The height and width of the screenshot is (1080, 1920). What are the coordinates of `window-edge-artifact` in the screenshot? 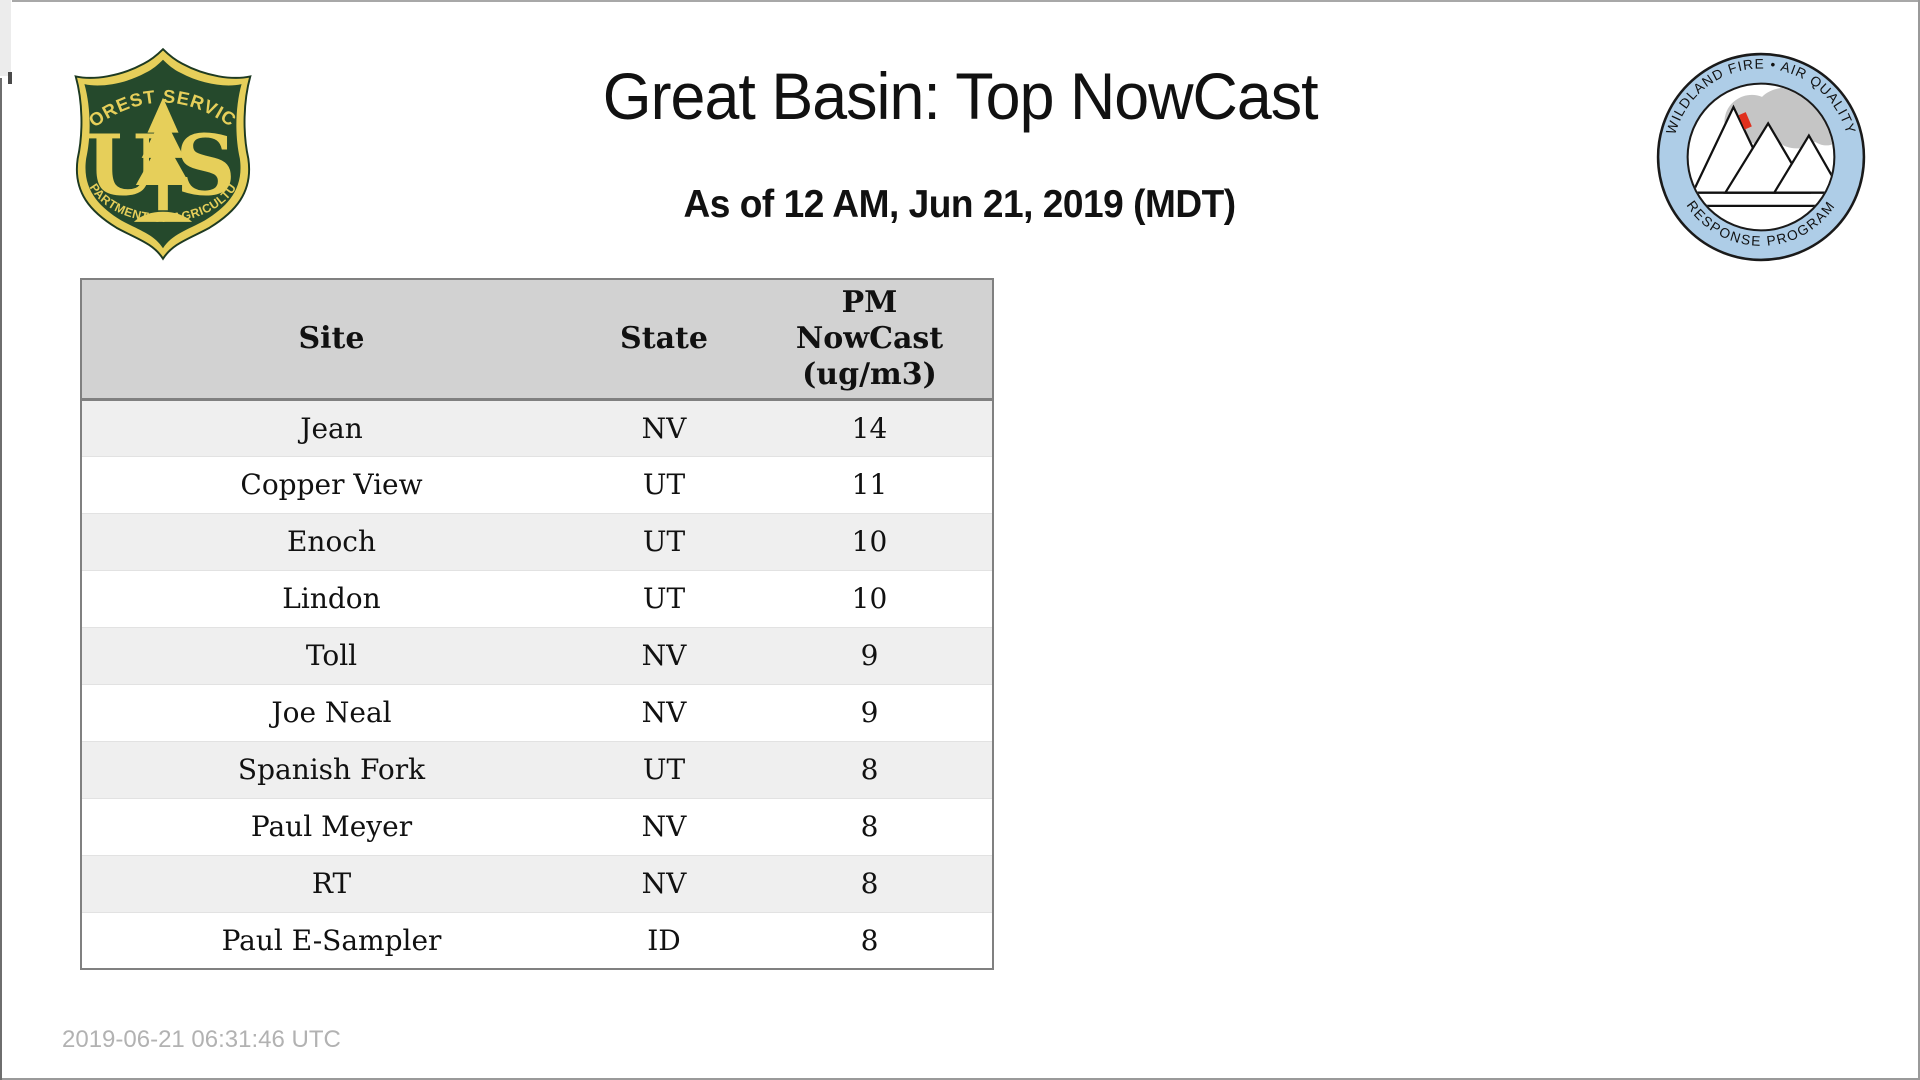 It's located at (5, 38).